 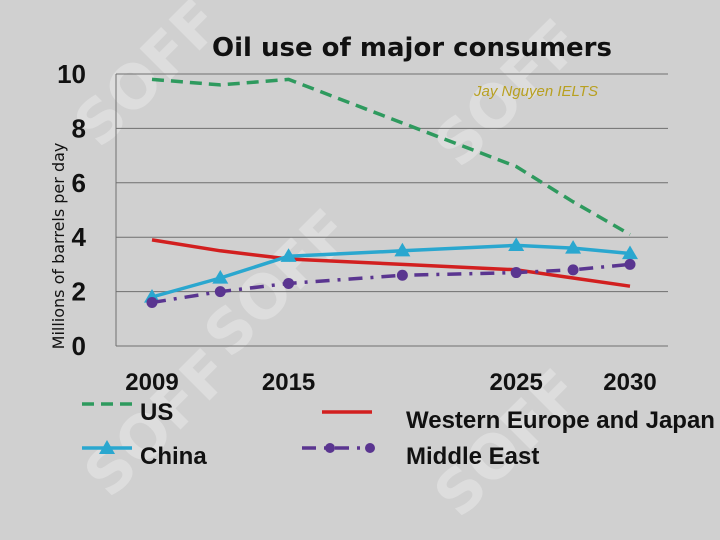 What do you see at coordinates (79, 346) in the screenshot?
I see `y-tick-label: 0` at bounding box center [79, 346].